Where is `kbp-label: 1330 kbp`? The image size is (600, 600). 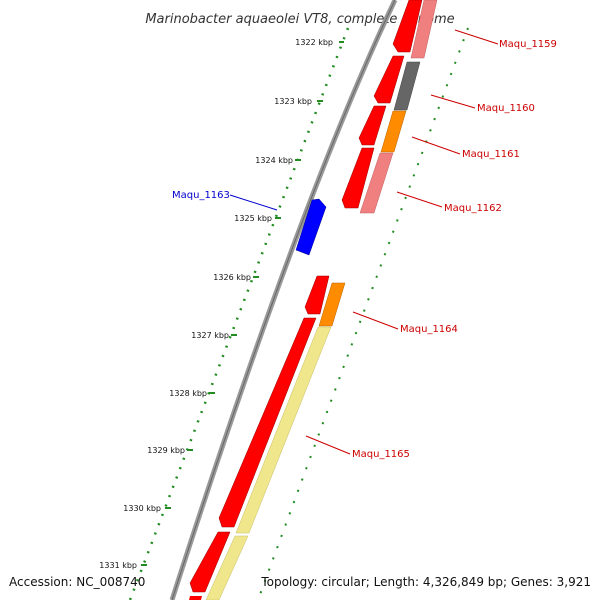
kbp-label: 1330 kbp is located at coordinates (142, 508).